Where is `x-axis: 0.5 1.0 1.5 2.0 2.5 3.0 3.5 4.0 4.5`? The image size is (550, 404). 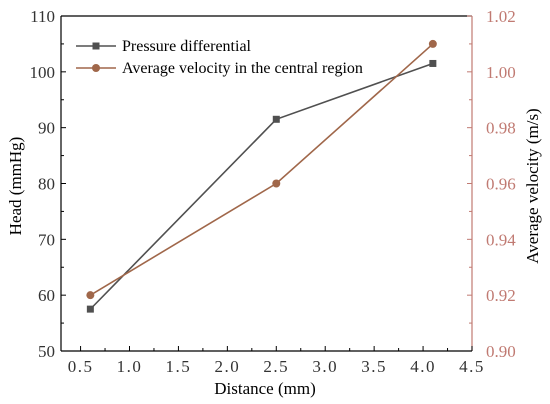
x-axis: 0.5 1.0 1.5 2.0 2.5 3.0 3.5 4.0 4.5 is located at coordinates (273, 361).